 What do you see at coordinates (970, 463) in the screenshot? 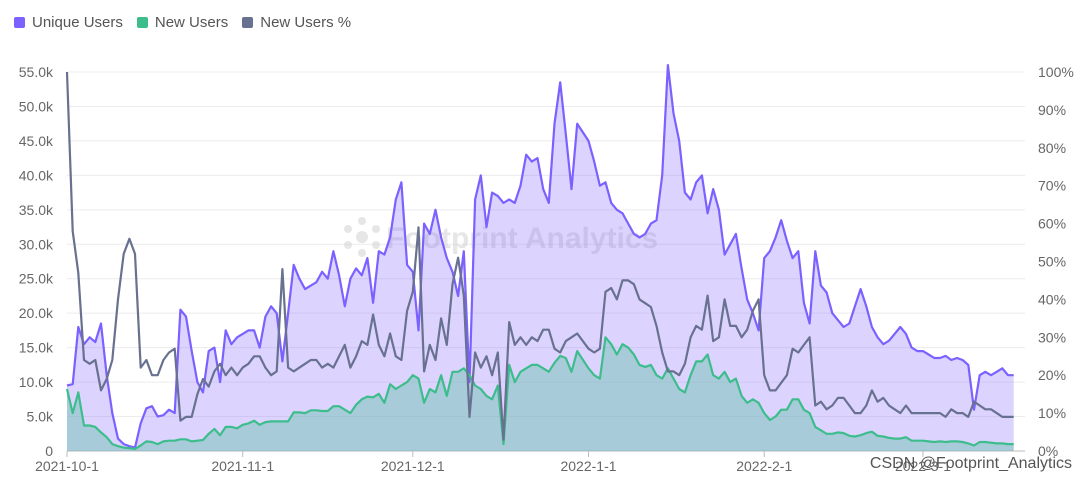
I see `credit-text: CSDN @Footprint_Analytics` at bounding box center [970, 463].